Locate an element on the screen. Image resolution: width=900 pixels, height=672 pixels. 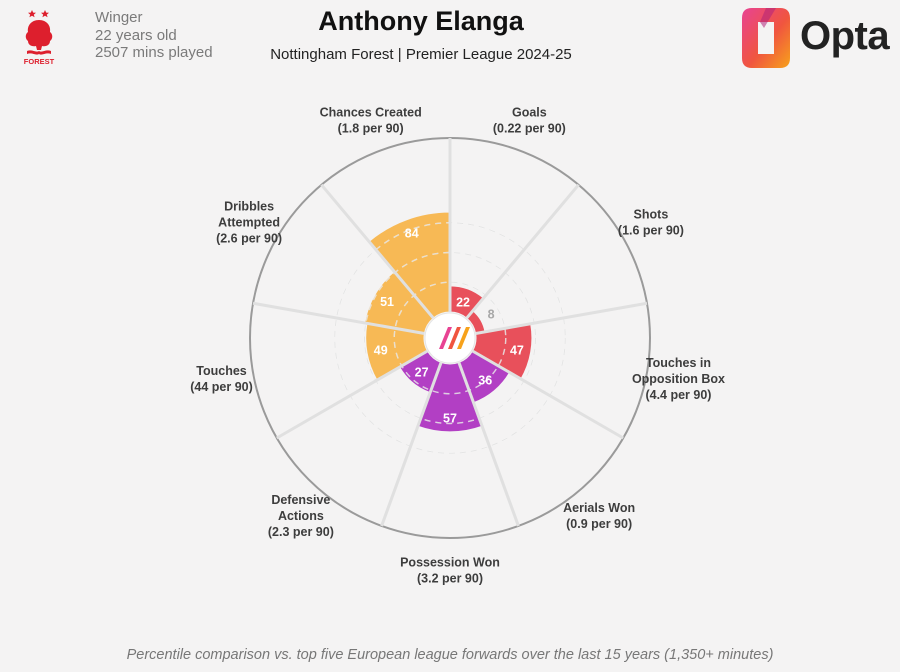
center-hub is located at coordinates (450, 338).